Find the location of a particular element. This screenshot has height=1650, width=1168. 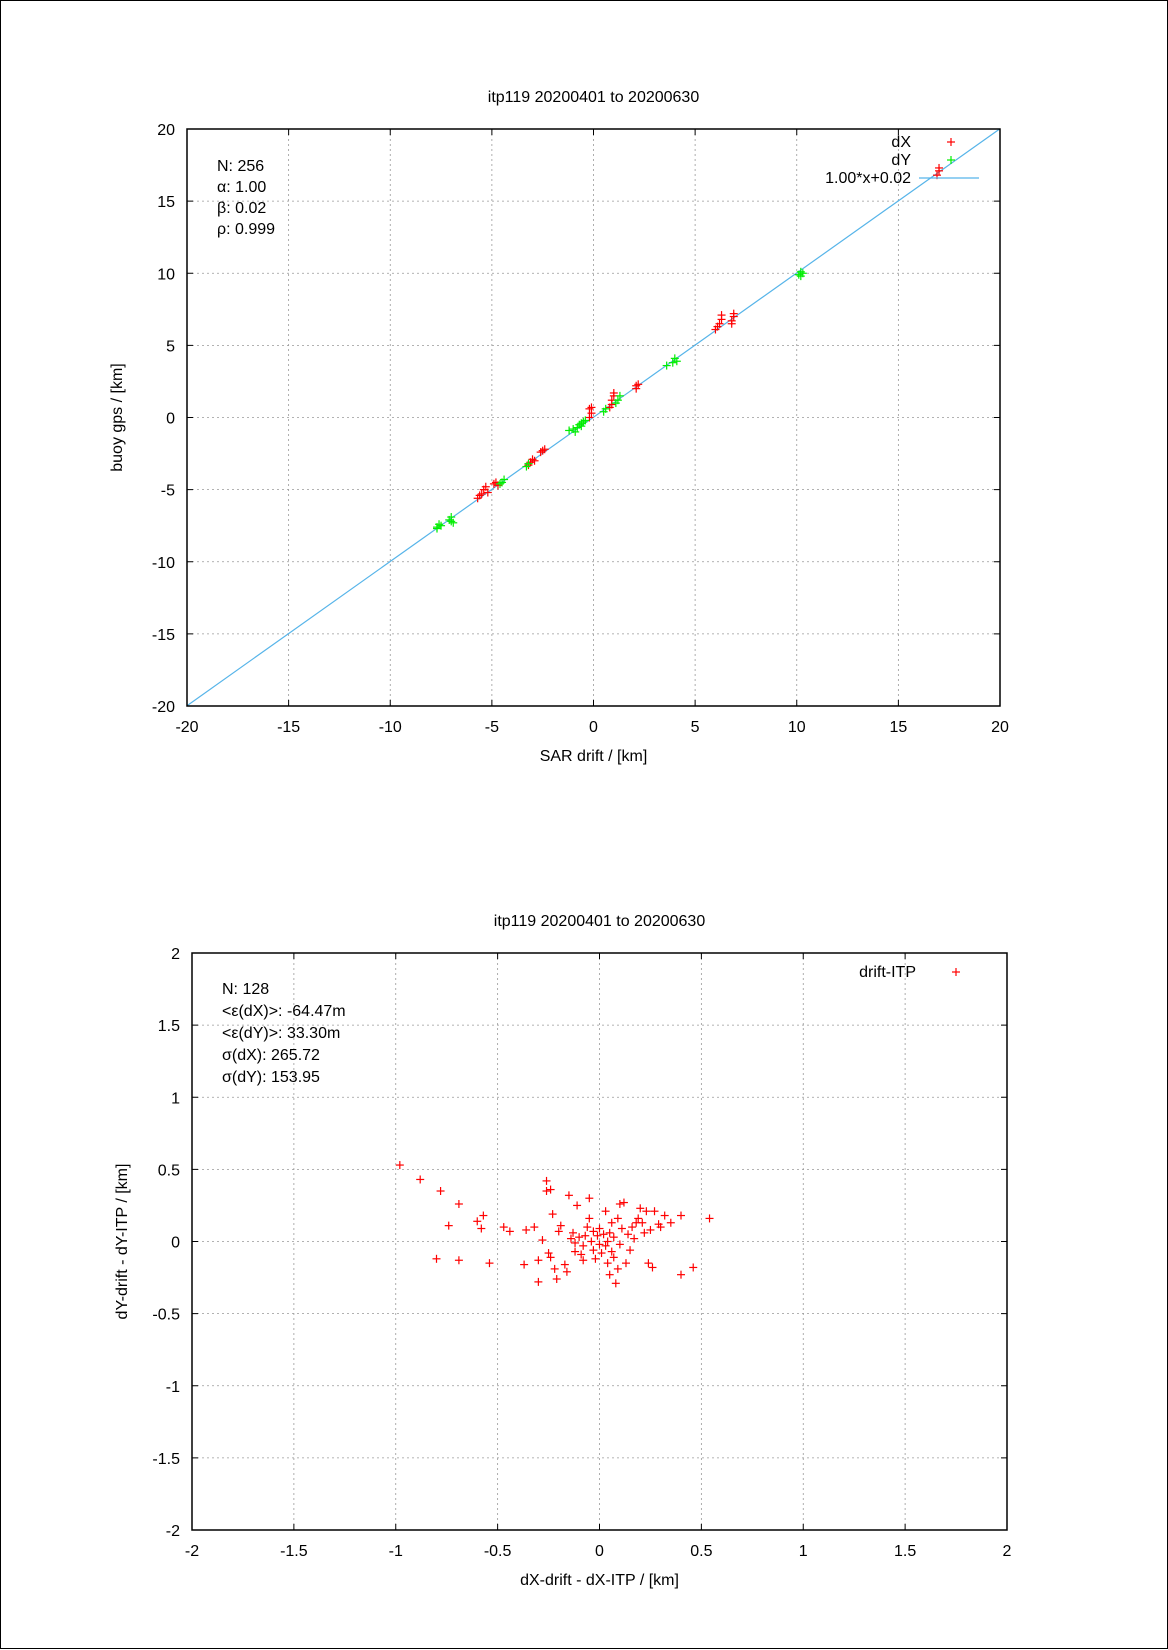

x-tick-label: -0.5 is located at coordinates (498, 1551).